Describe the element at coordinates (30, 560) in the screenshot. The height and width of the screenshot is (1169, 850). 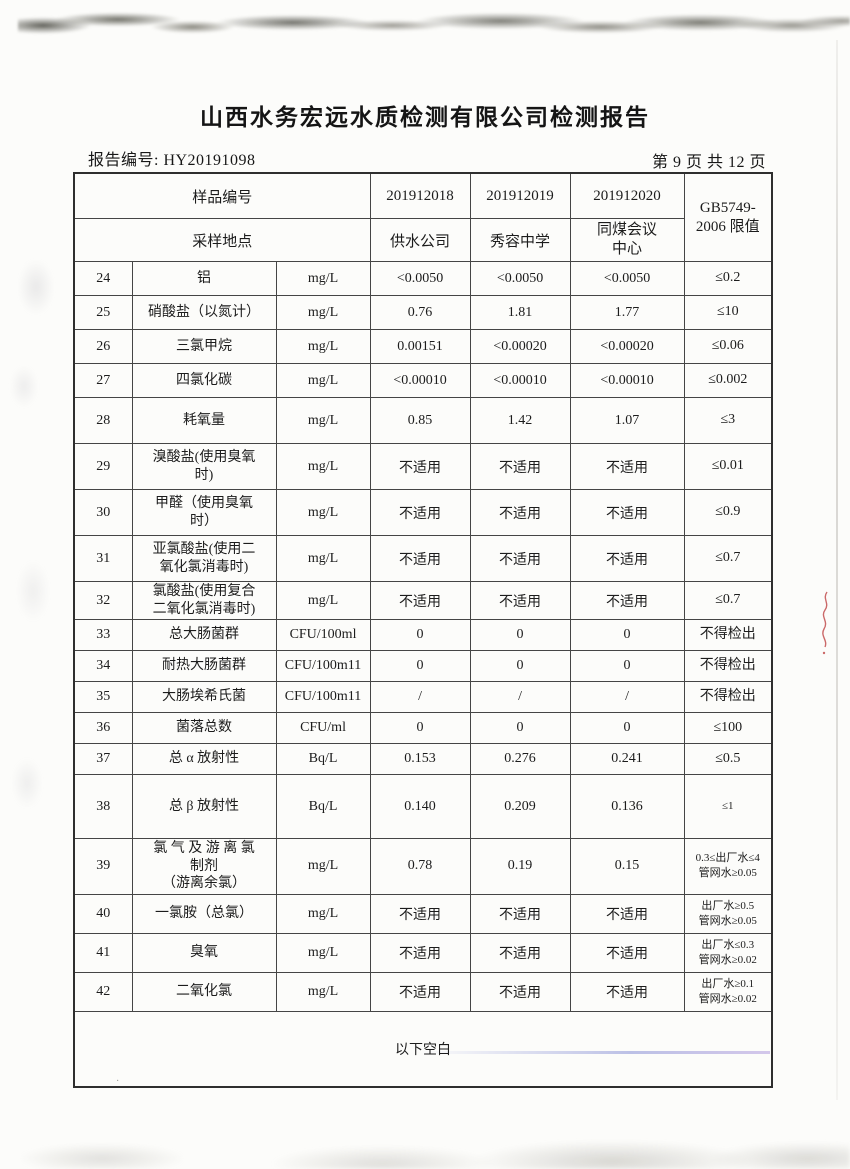
I see `scan-smudge-left` at that location.